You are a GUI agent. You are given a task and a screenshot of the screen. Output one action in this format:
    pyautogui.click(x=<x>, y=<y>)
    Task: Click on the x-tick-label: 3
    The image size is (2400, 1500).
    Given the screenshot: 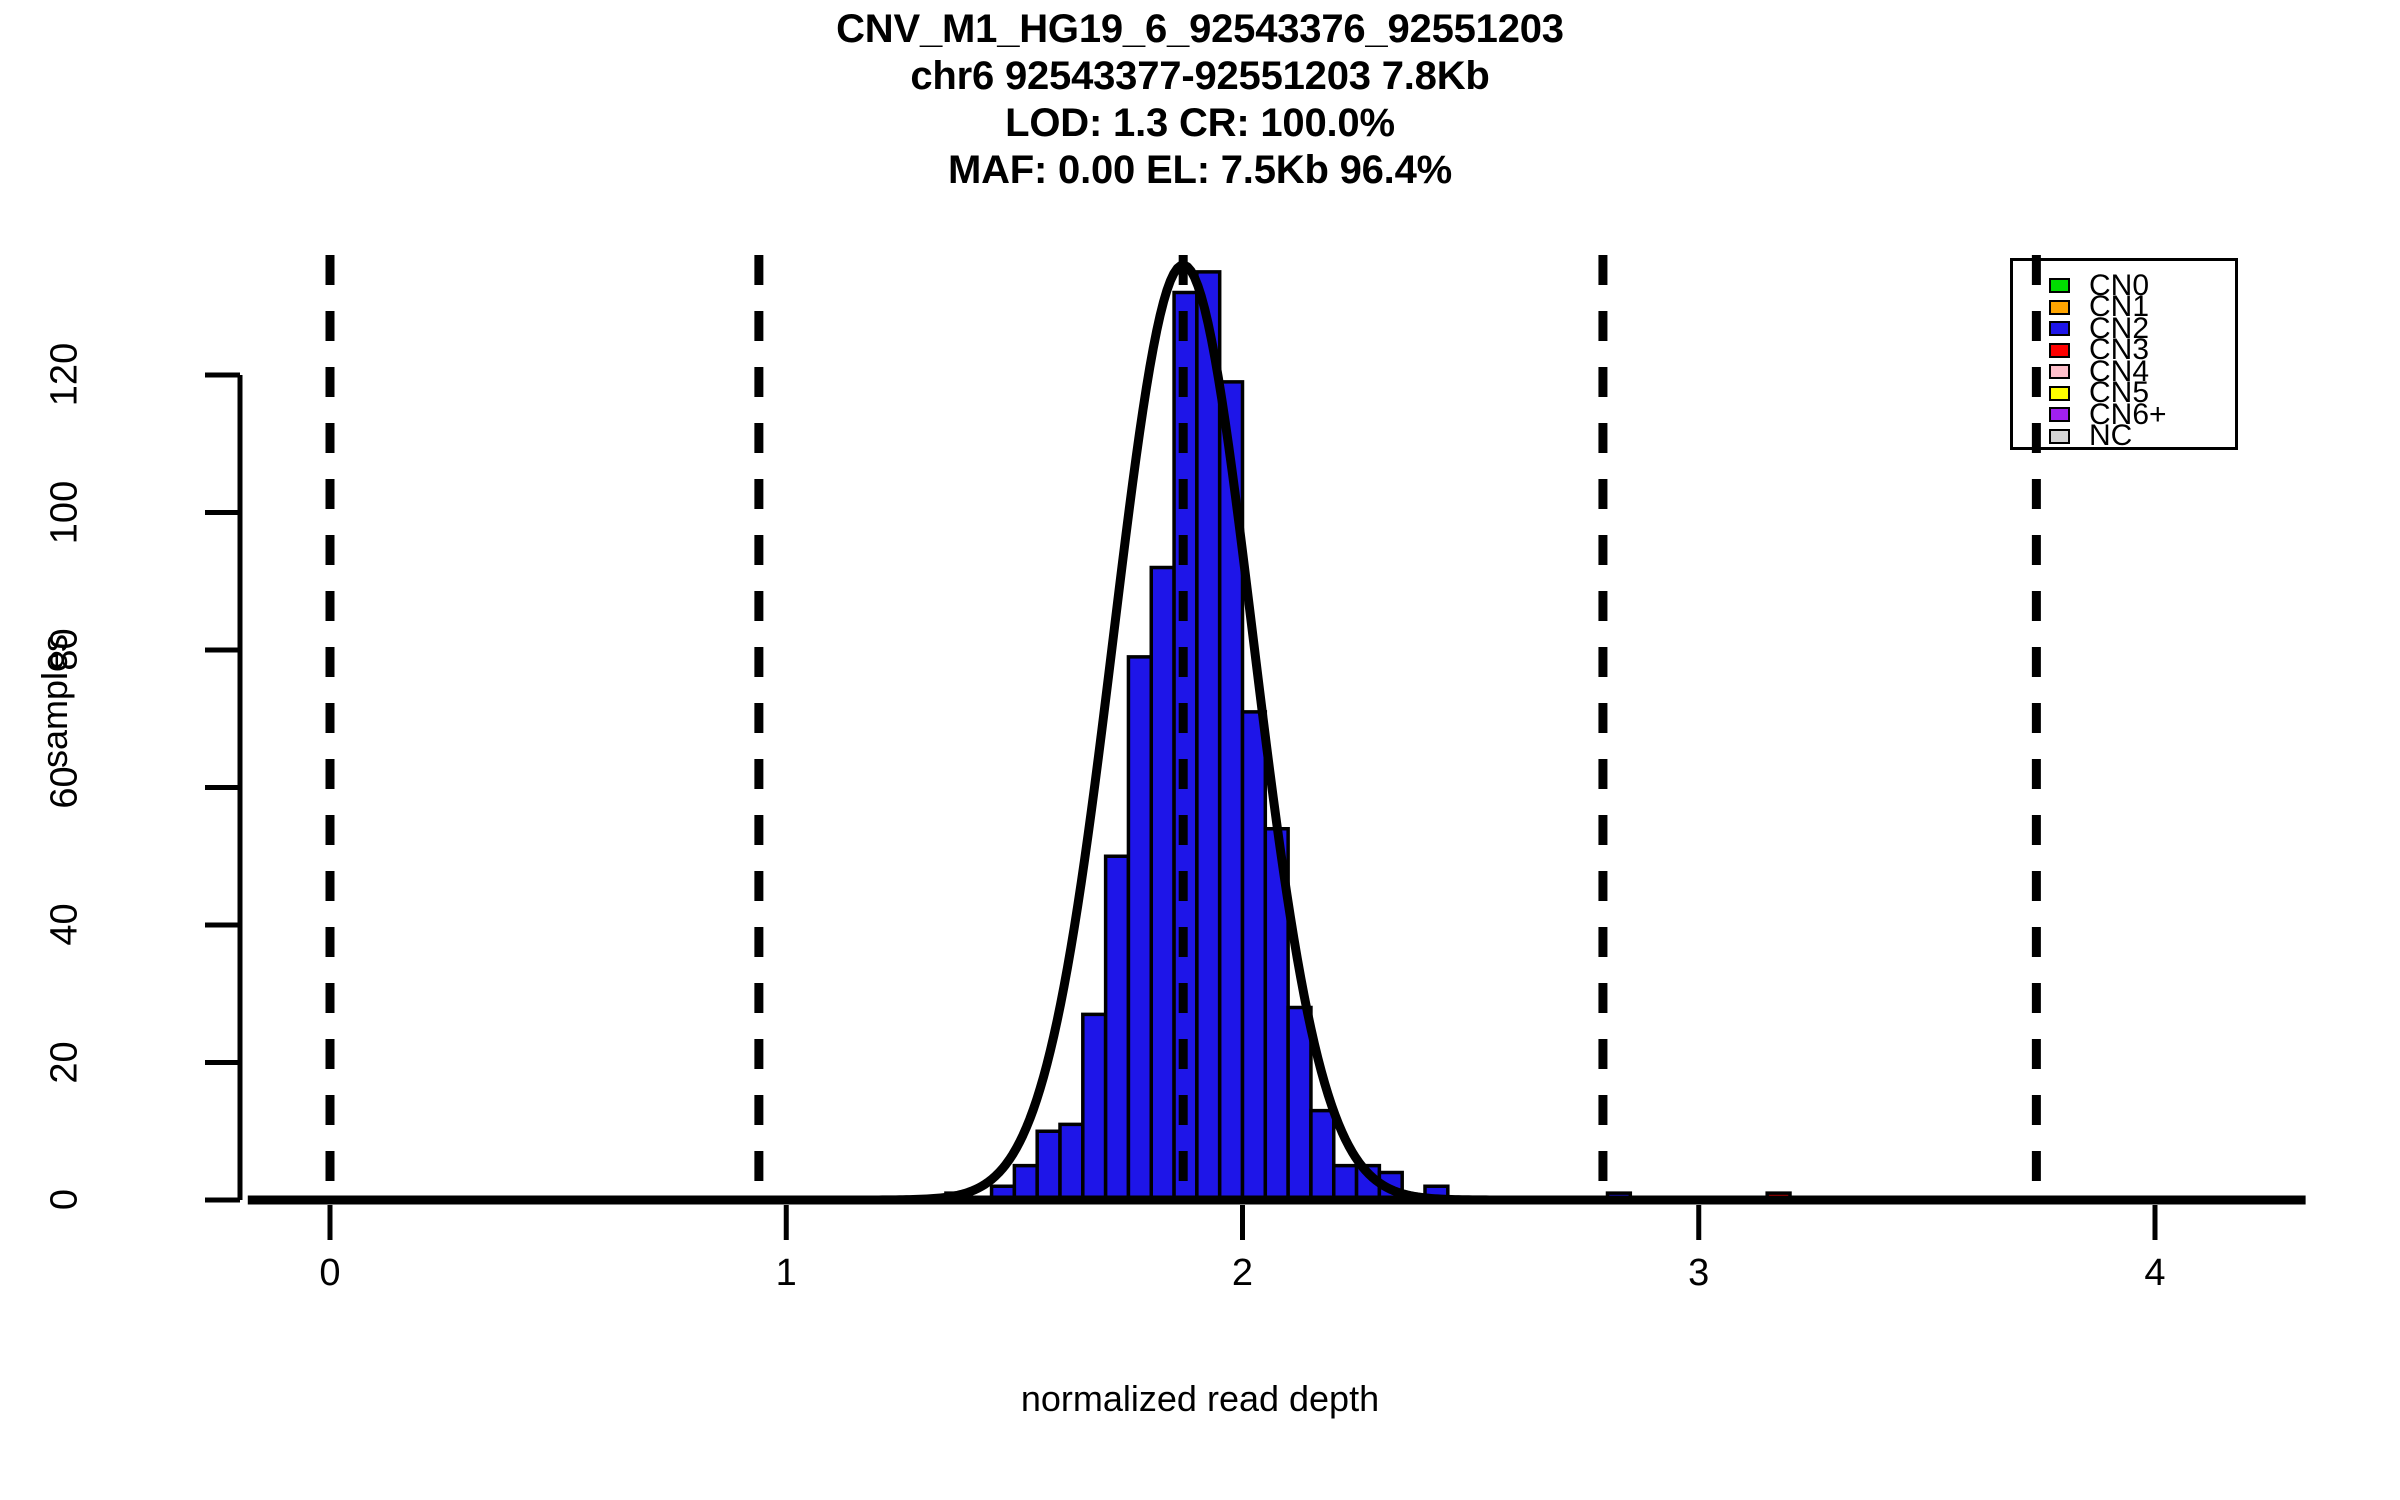 What is the action you would take?
    pyautogui.click(x=1699, y=1273)
    